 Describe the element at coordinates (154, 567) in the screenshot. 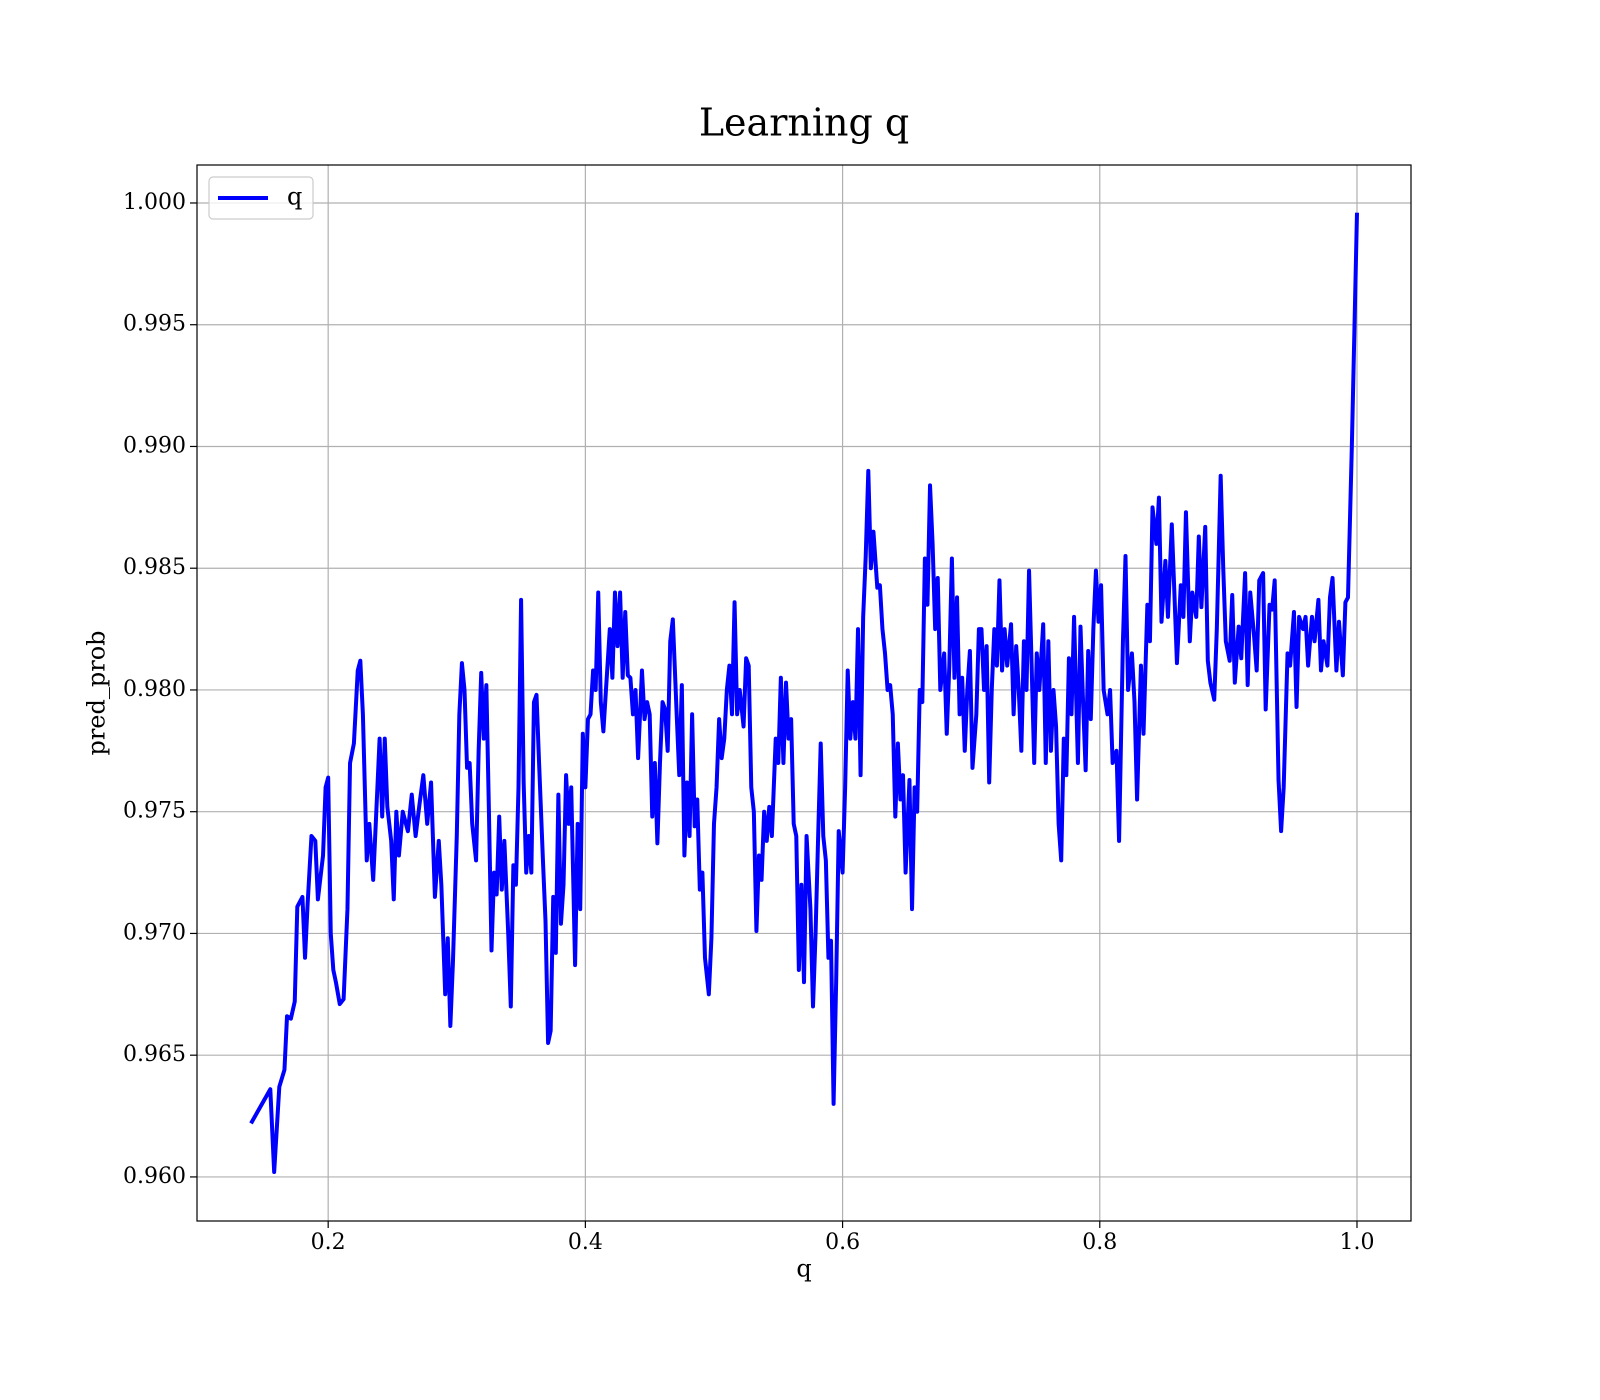

I see `y-tick-label: 0.985` at that location.